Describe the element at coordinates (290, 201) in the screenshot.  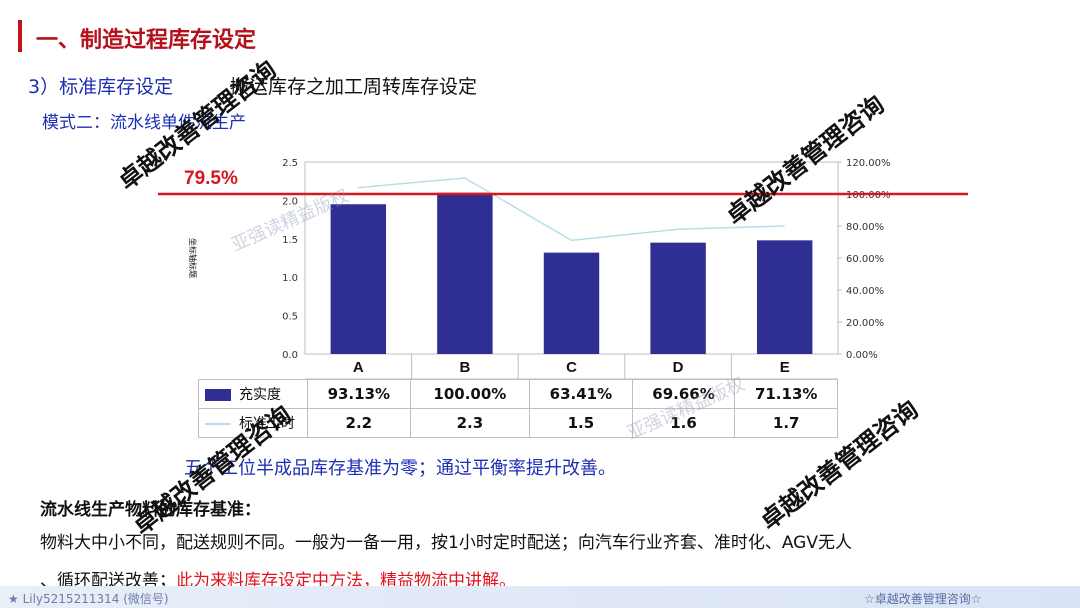
I see `y-tick-label: 2.0` at that location.